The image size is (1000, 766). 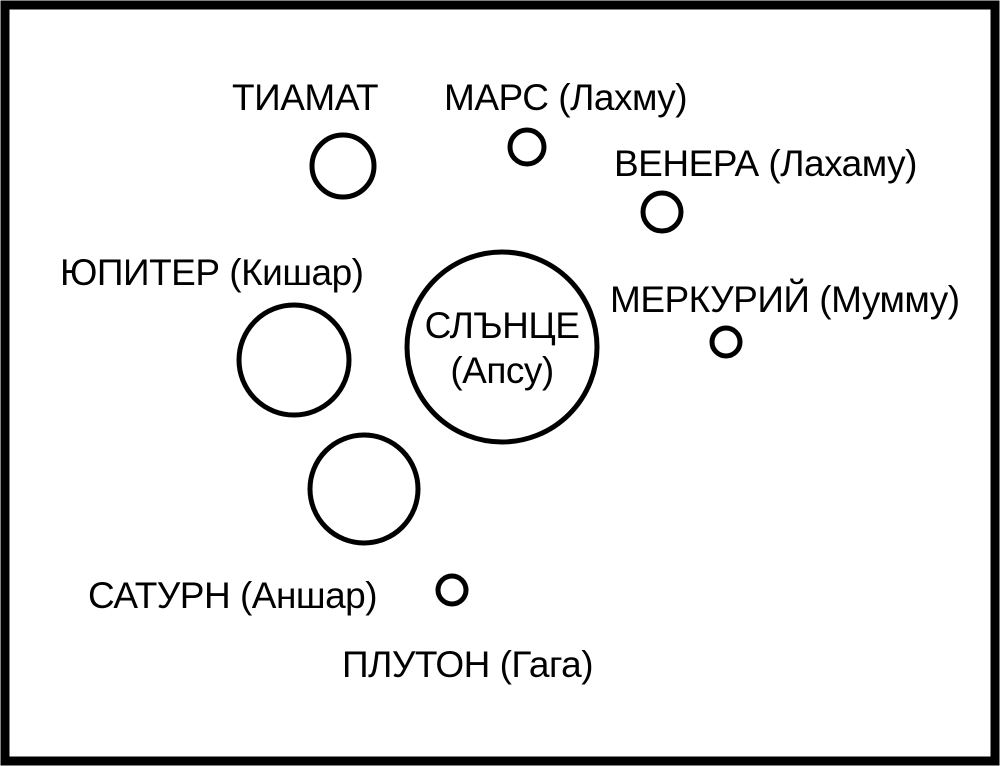 I want to click on sun-label: СЛЪНЦЕ, so click(x=502, y=325).